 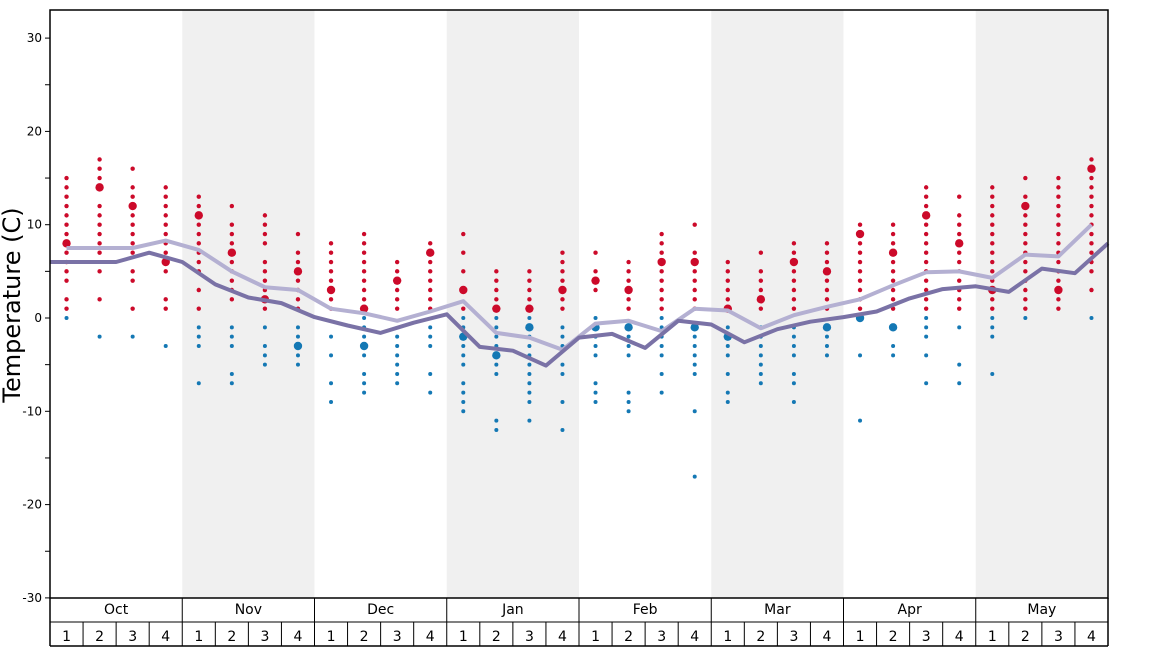 What do you see at coordinates (34, 131) in the screenshot?
I see `y-tick-label: 20` at bounding box center [34, 131].